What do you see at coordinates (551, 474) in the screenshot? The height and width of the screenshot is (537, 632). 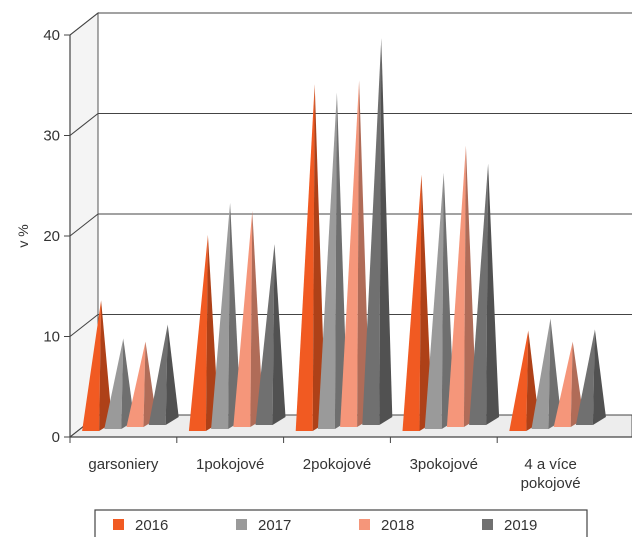 I see `category-label: 4 a více pokojové` at bounding box center [551, 474].